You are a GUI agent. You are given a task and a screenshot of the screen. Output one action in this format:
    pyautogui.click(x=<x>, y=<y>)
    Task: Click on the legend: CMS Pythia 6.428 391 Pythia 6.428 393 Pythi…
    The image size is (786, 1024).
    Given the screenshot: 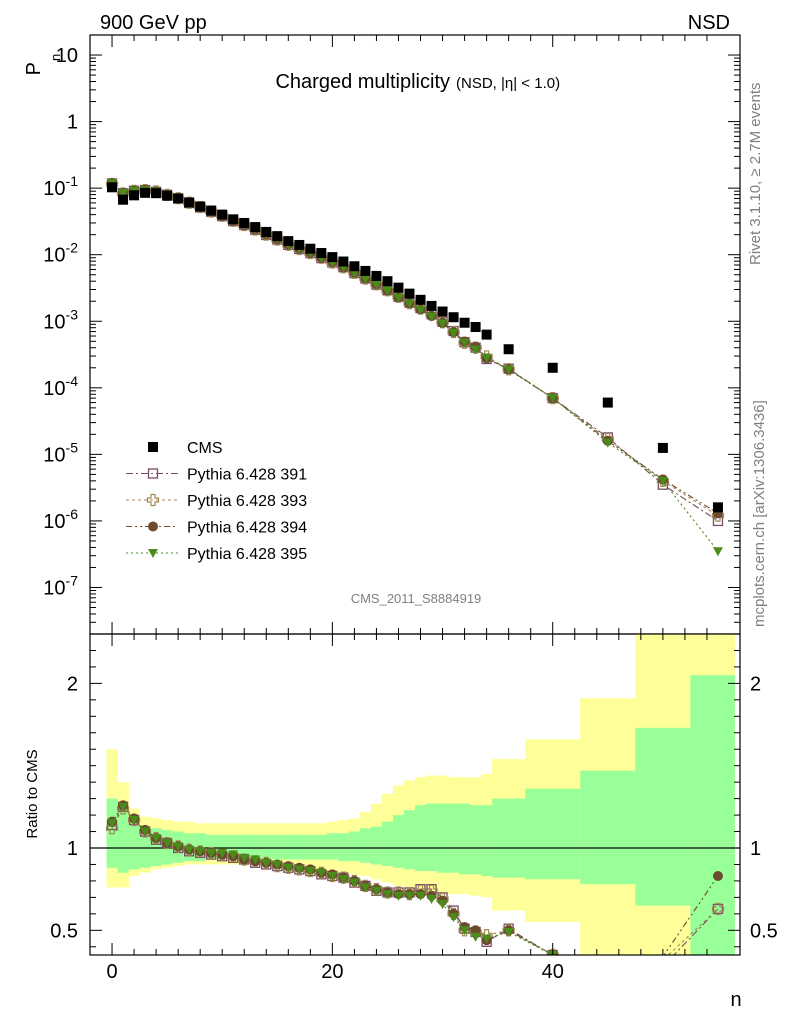 What is the action you would take?
    pyautogui.click(x=216, y=501)
    